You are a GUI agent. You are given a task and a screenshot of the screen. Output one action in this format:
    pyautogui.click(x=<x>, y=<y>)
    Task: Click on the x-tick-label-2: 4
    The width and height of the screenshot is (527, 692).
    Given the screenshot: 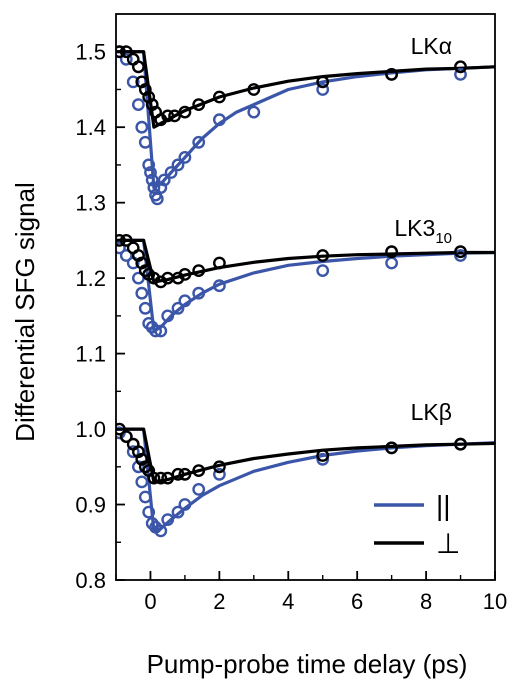 What is the action you would take?
    pyautogui.click(x=288, y=601)
    